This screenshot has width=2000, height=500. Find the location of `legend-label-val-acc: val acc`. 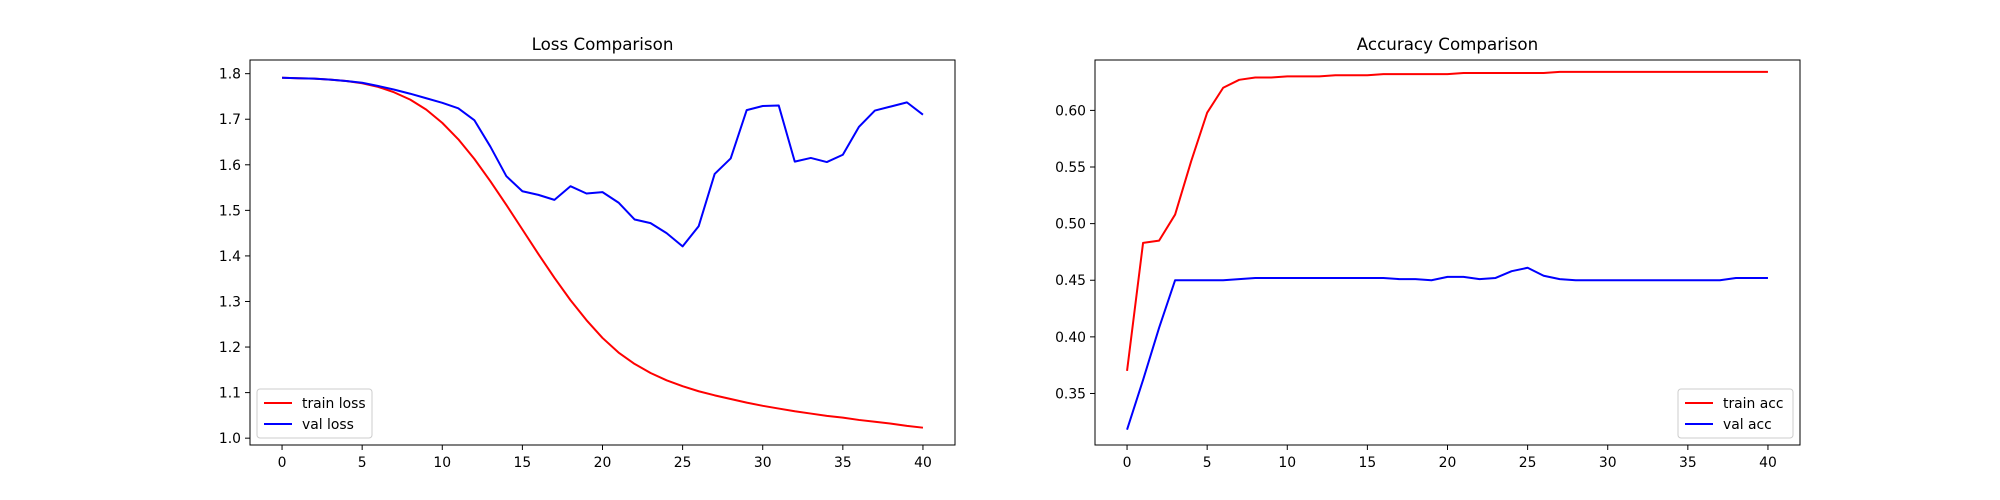

legend-label-val-acc: val acc is located at coordinates (1747, 425).